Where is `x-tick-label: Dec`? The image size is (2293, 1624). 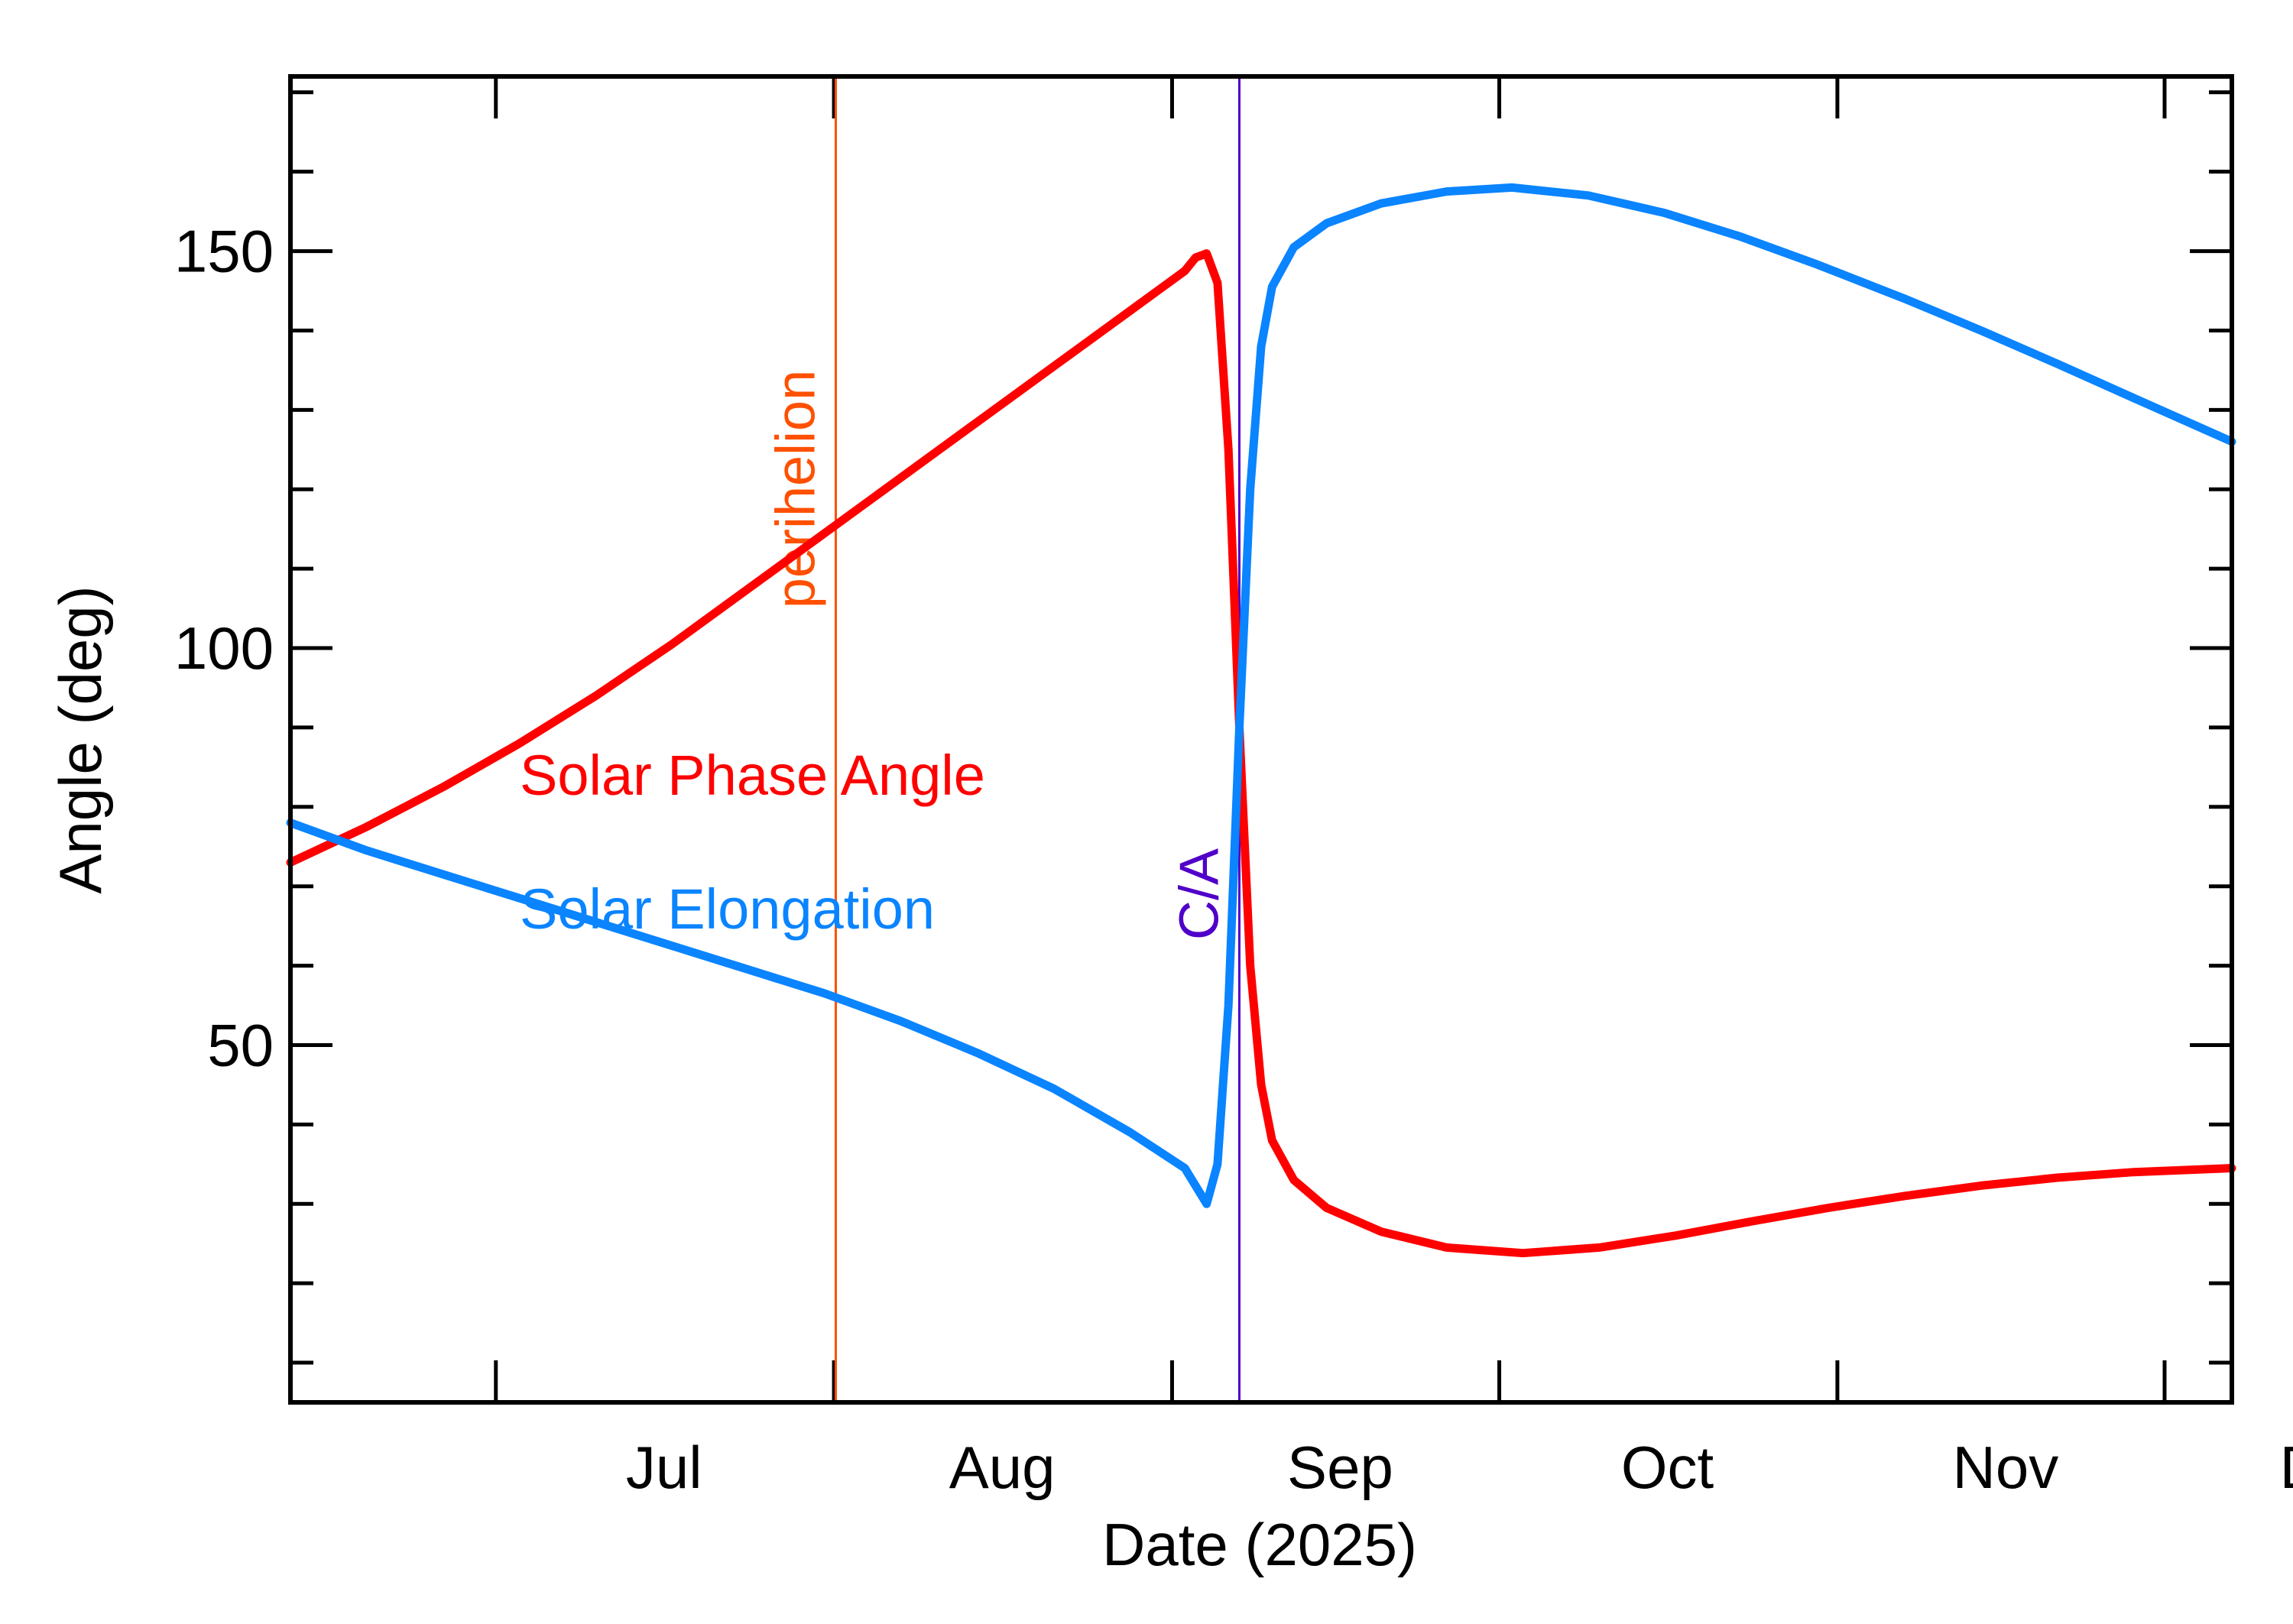 x-tick-label: Dec is located at coordinates (2286, 1467).